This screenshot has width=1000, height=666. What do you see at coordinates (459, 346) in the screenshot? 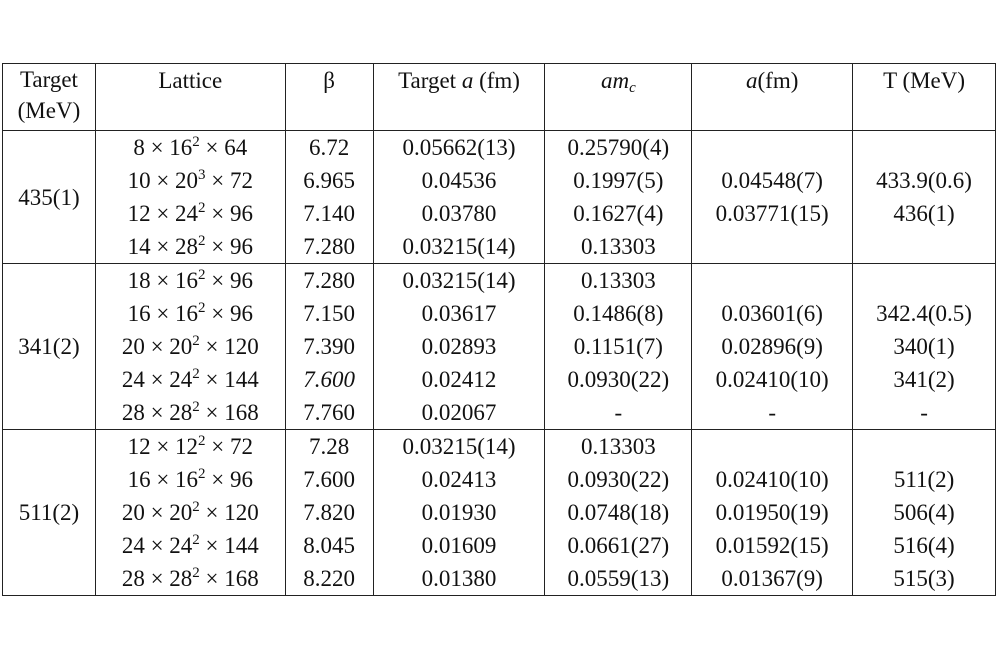
I see `target-a-cell: 0.02893` at bounding box center [459, 346].